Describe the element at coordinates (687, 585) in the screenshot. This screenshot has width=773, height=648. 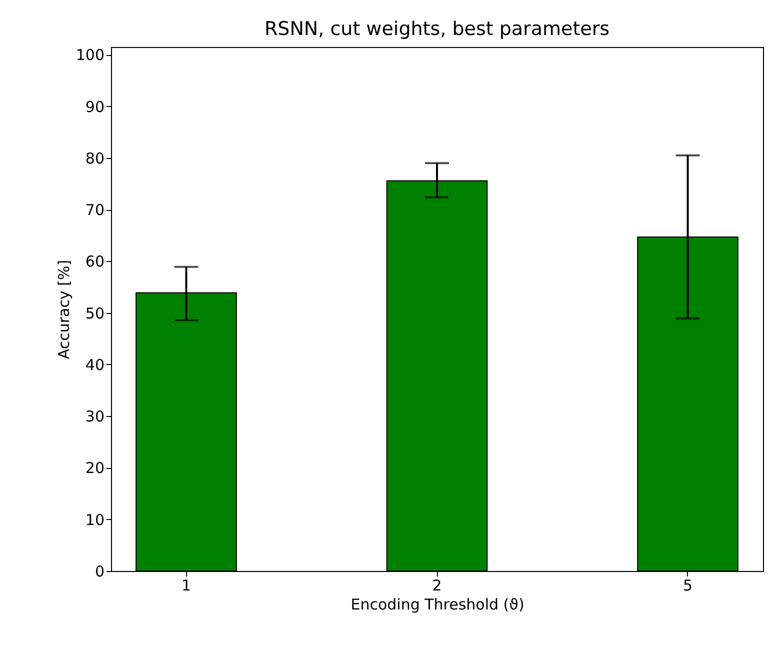
I see `x-tick-label: 5` at that location.